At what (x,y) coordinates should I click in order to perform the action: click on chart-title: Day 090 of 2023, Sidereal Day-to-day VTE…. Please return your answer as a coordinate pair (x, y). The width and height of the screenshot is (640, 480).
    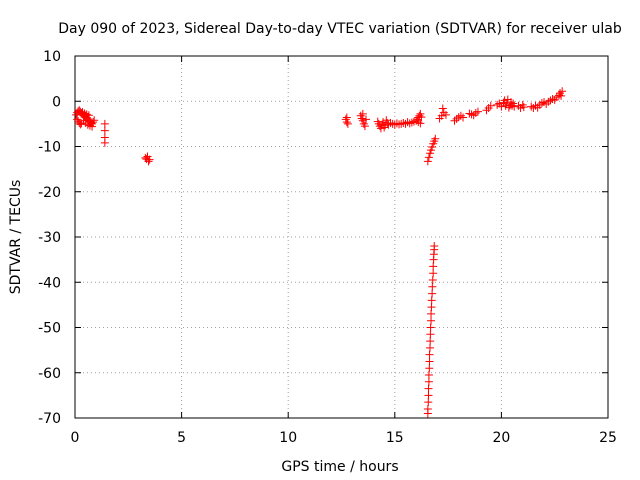
    Looking at the image, I should click on (340, 29).